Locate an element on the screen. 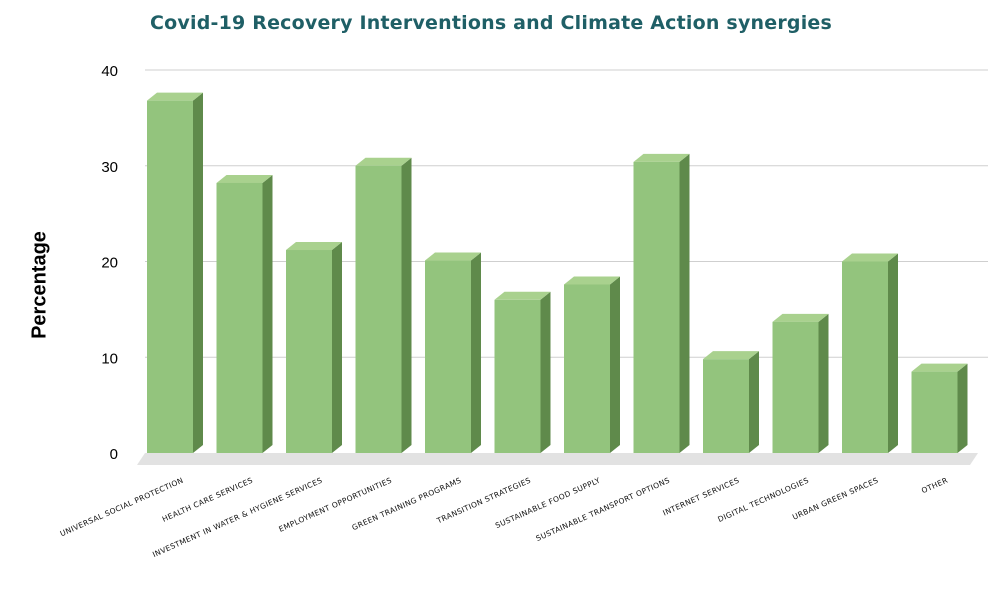 The width and height of the screenshot is (990, 595). y-tick-label: 40 is located at coordinates (109, 71).